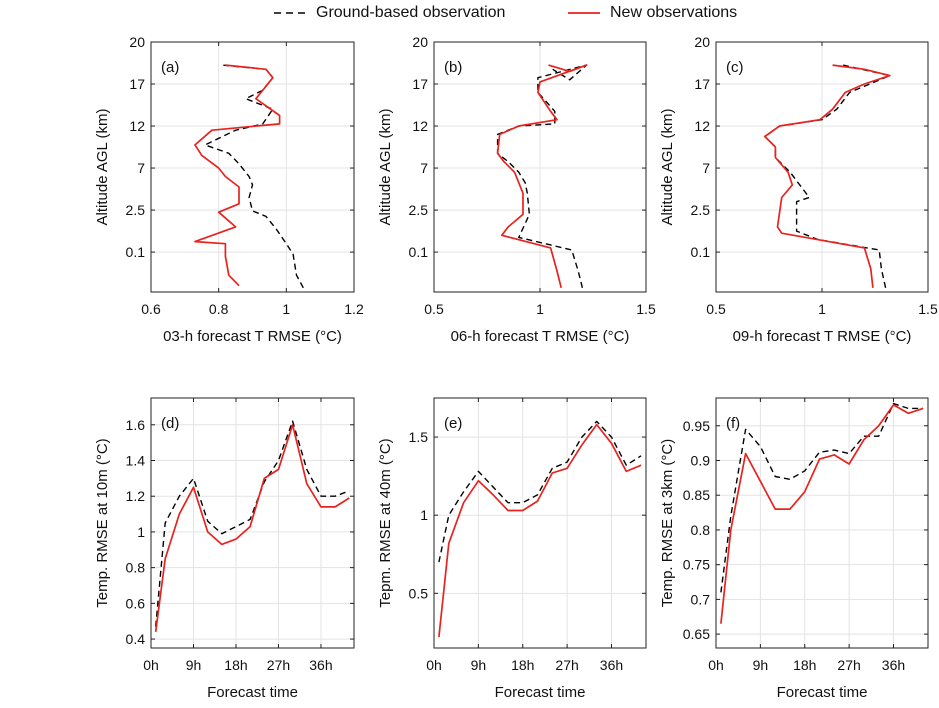 The image size is (939, 708). I want to click on legend-swatch-solid, so click(584, 13).